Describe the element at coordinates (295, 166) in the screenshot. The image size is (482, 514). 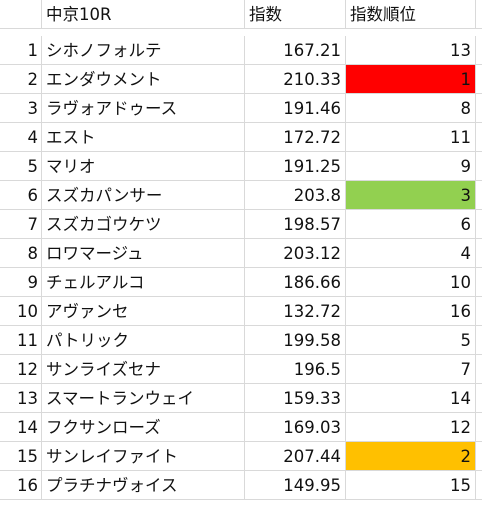
I see `index-value-cell: 191.25` at that location.